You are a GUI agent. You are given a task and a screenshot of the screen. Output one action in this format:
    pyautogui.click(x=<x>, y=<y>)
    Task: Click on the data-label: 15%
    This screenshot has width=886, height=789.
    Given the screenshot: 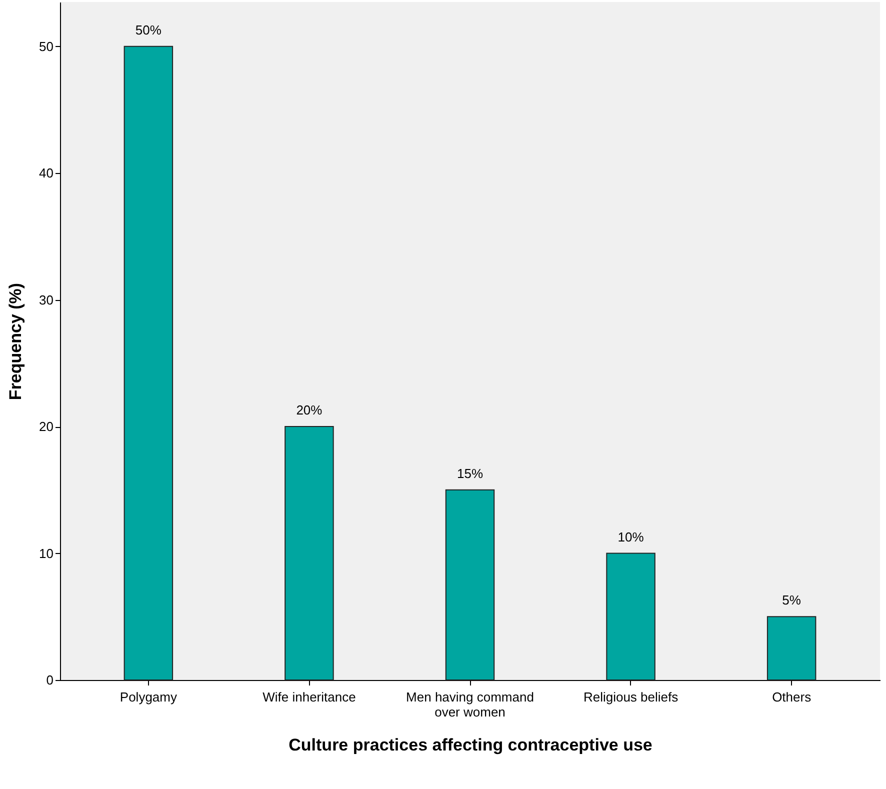 What is the action you would take?
    pyautogui.click(x=470, y=473)
    